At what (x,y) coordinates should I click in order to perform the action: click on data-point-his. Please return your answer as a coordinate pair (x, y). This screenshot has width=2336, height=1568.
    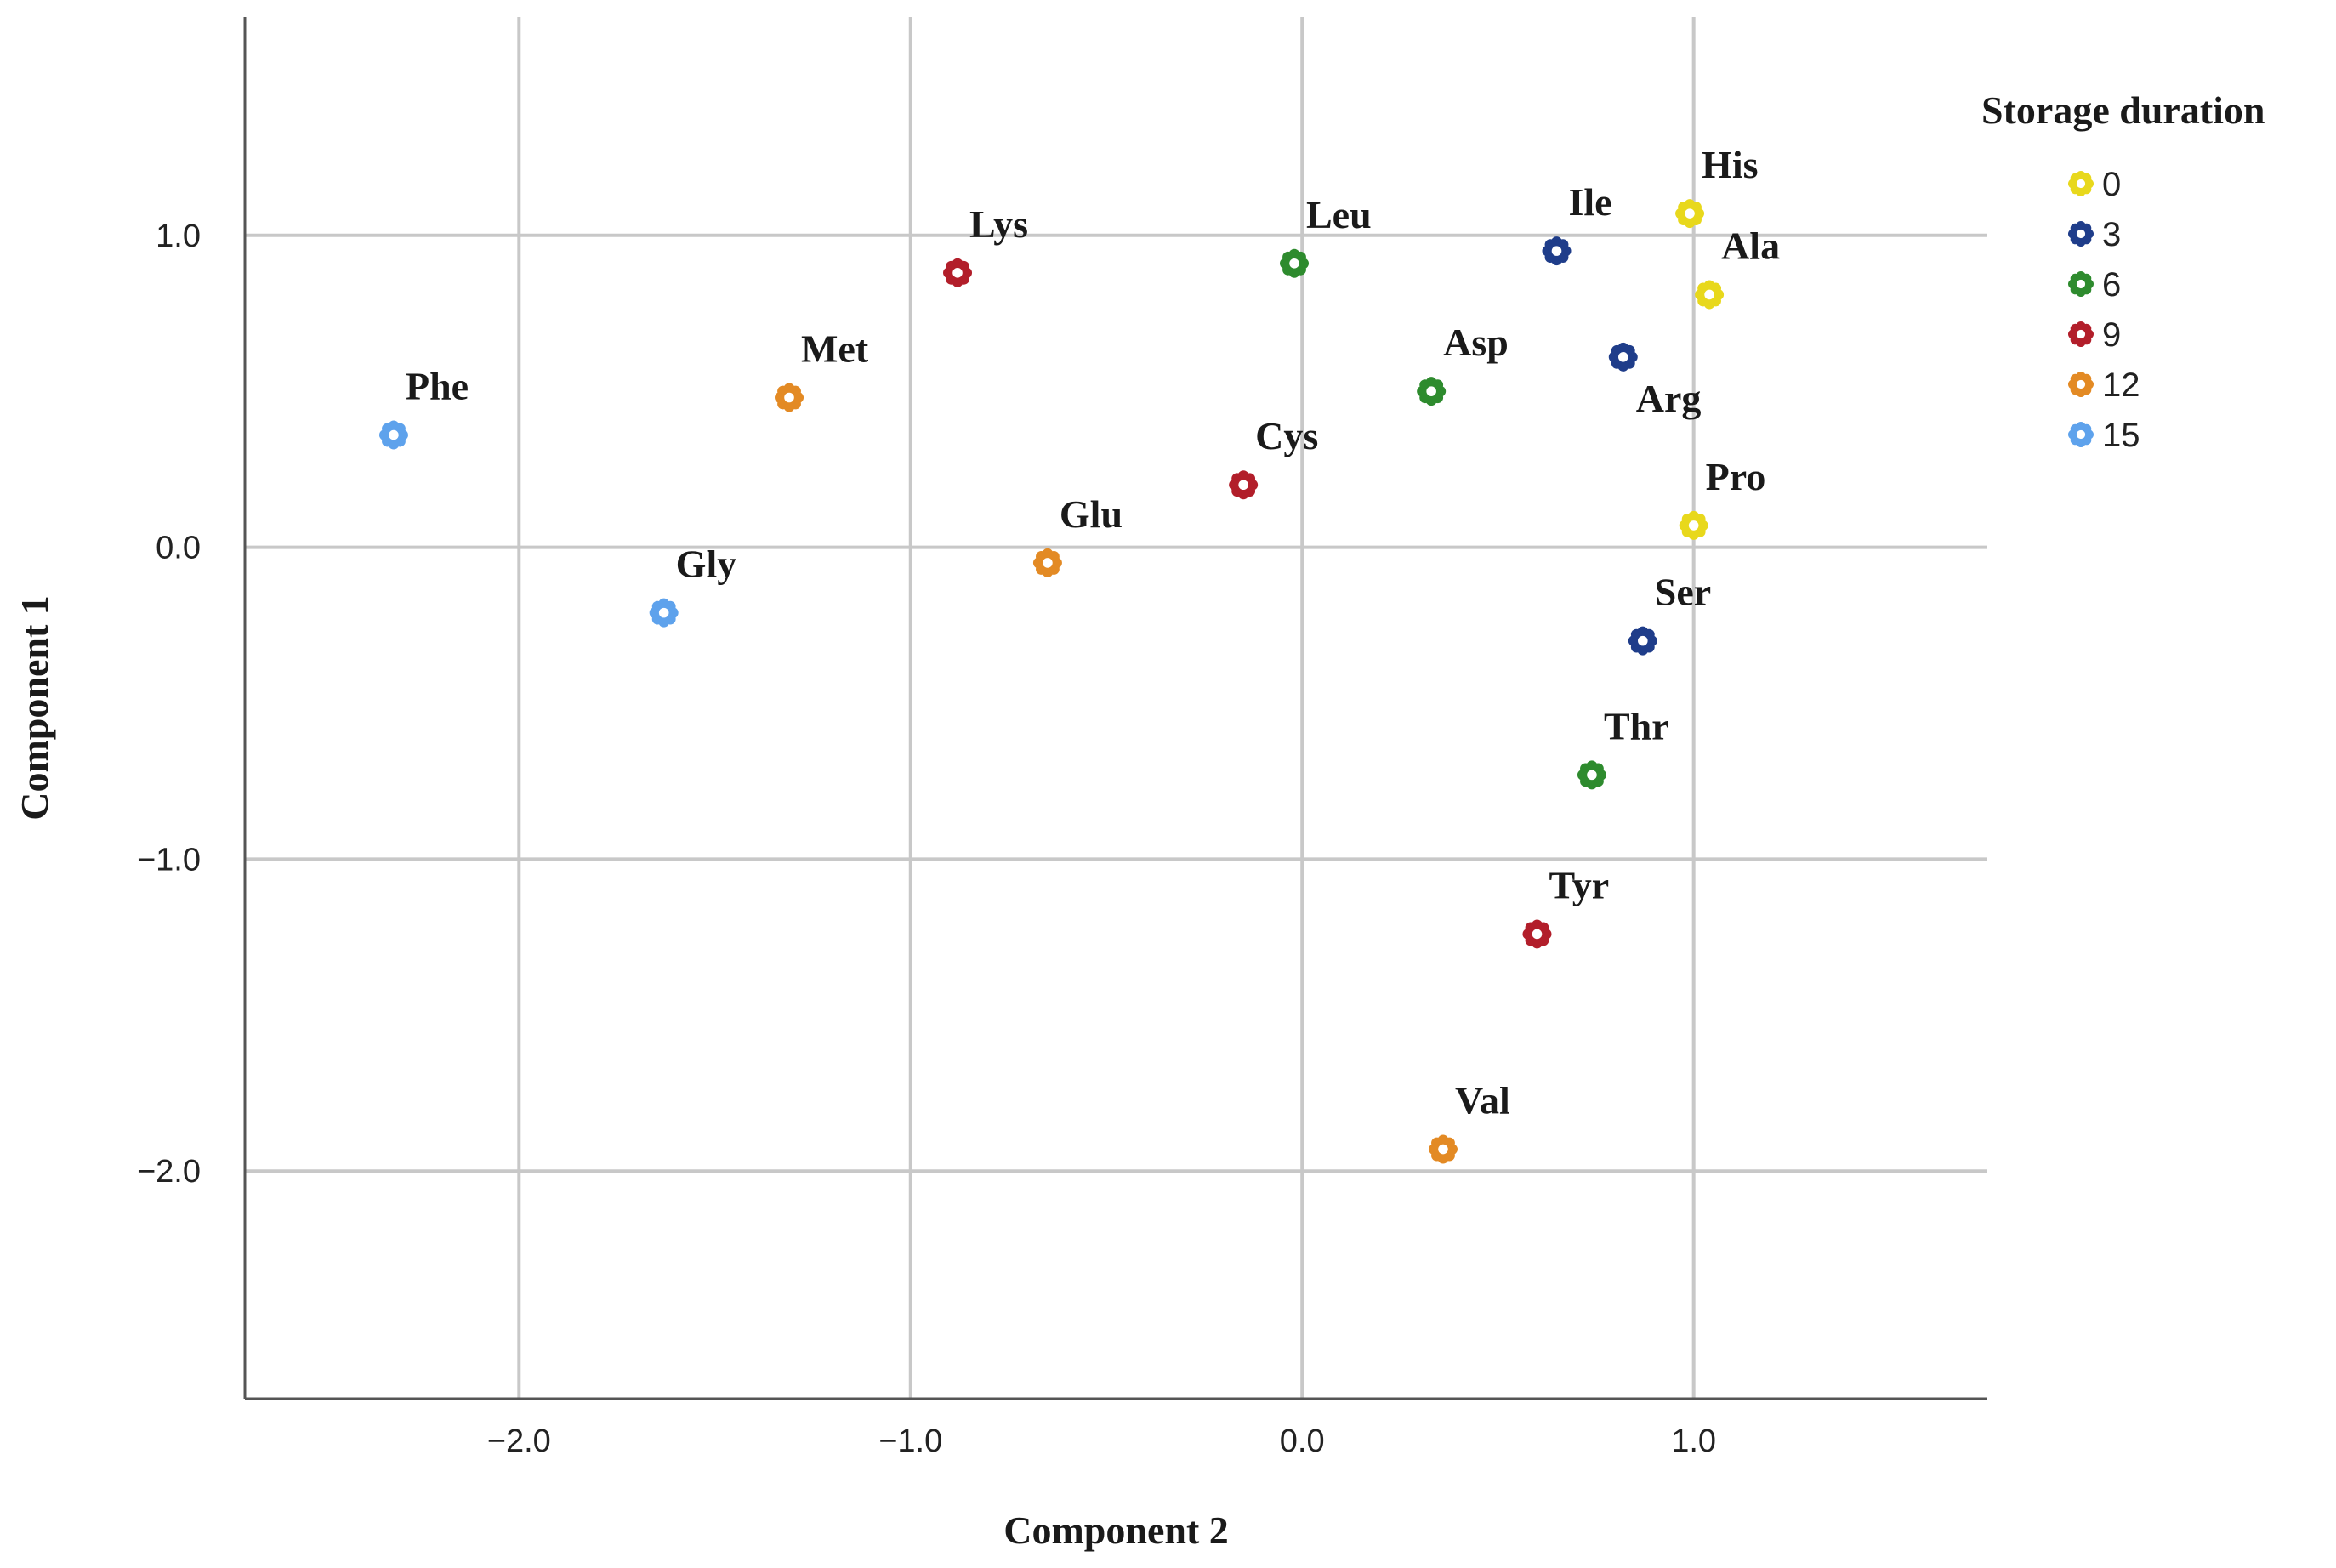
    Looking at the image, I should click on (1690, 214).